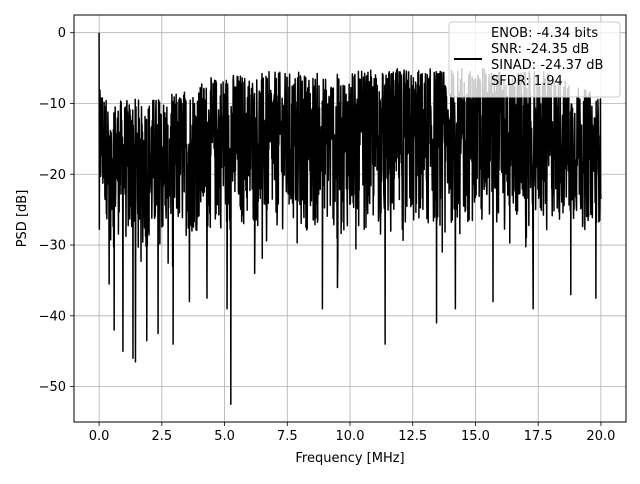 The height and width of the screenshot is (484, 640). What do you see at coordinates (412, 436) in the screenshot?
I see `x-tick-label: 12.5` at bounding box center [412, 436].